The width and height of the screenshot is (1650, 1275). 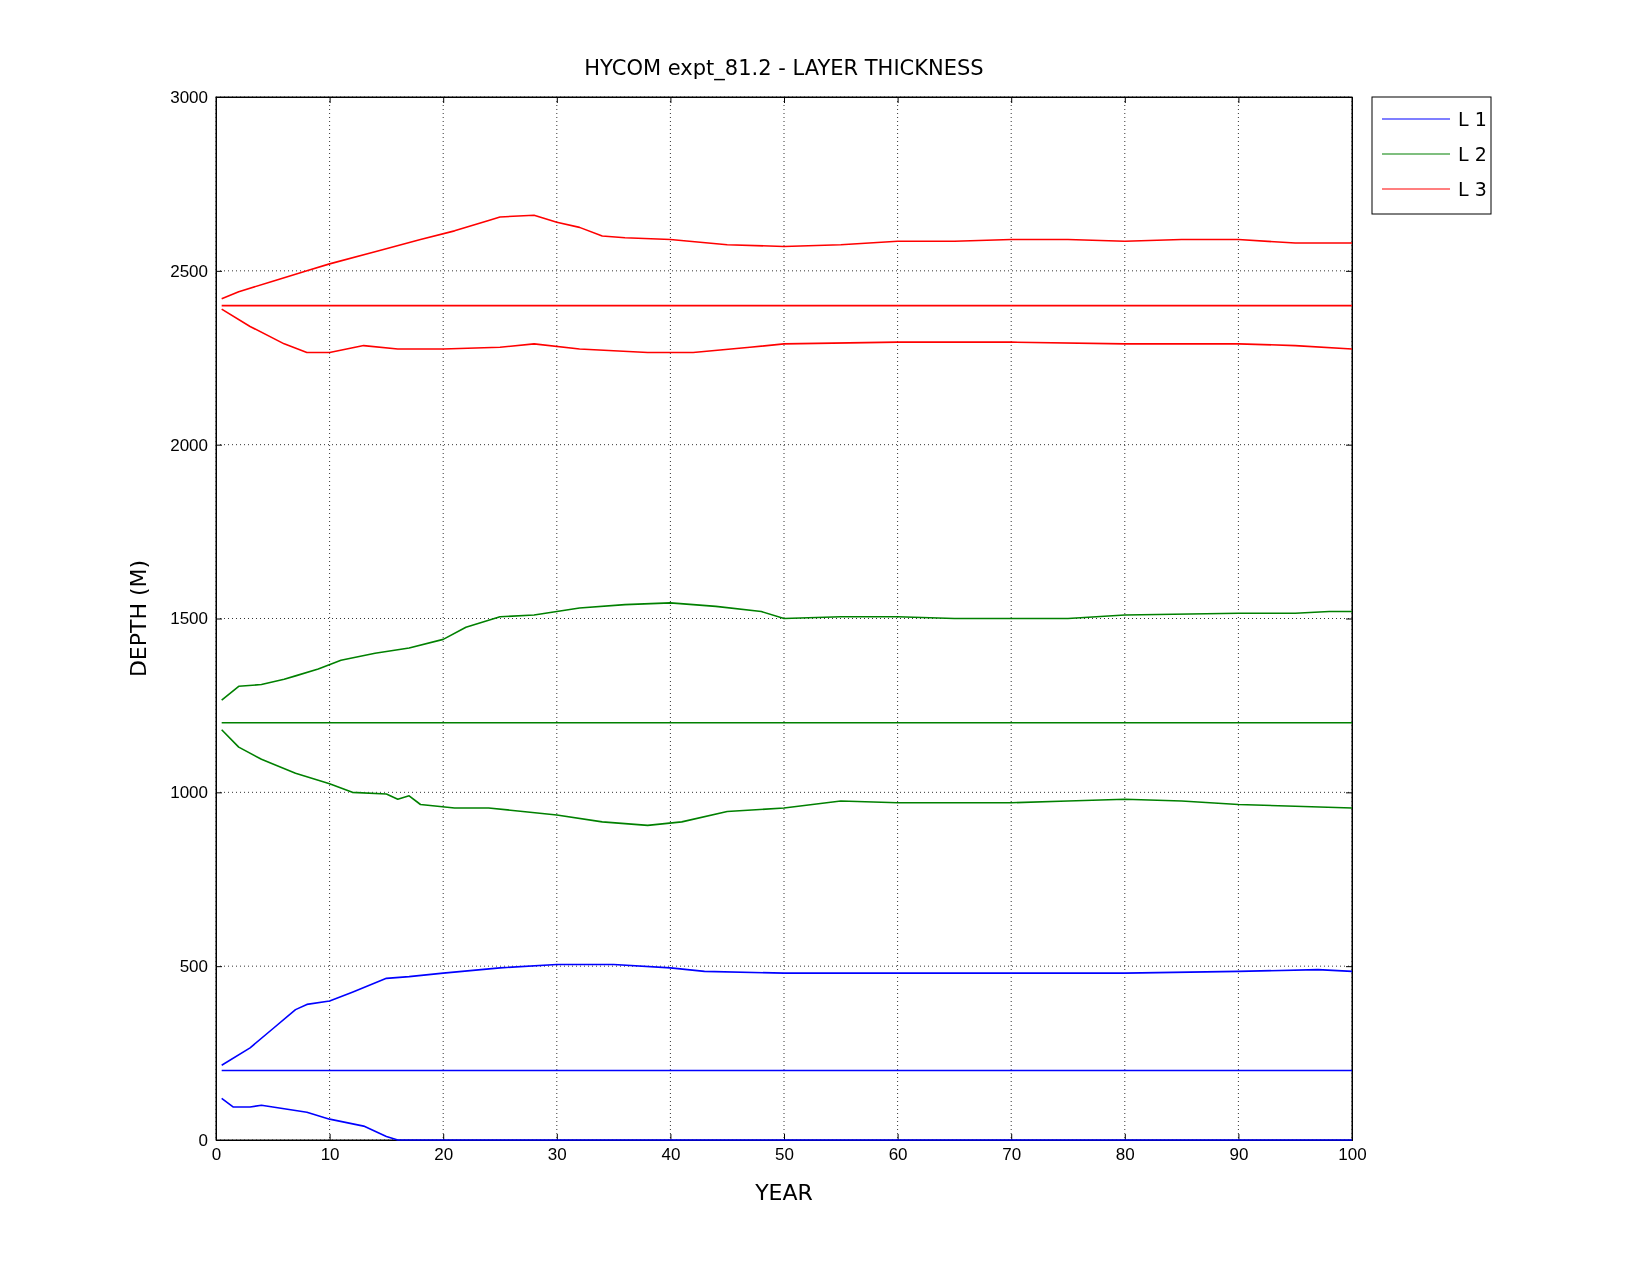 What do you see at coordinates (784, 68) in the screenshot?
I see `chart-title: HYCOM expt_81.2 - LAYER THICKNESS` at bounding box center [784, 68].